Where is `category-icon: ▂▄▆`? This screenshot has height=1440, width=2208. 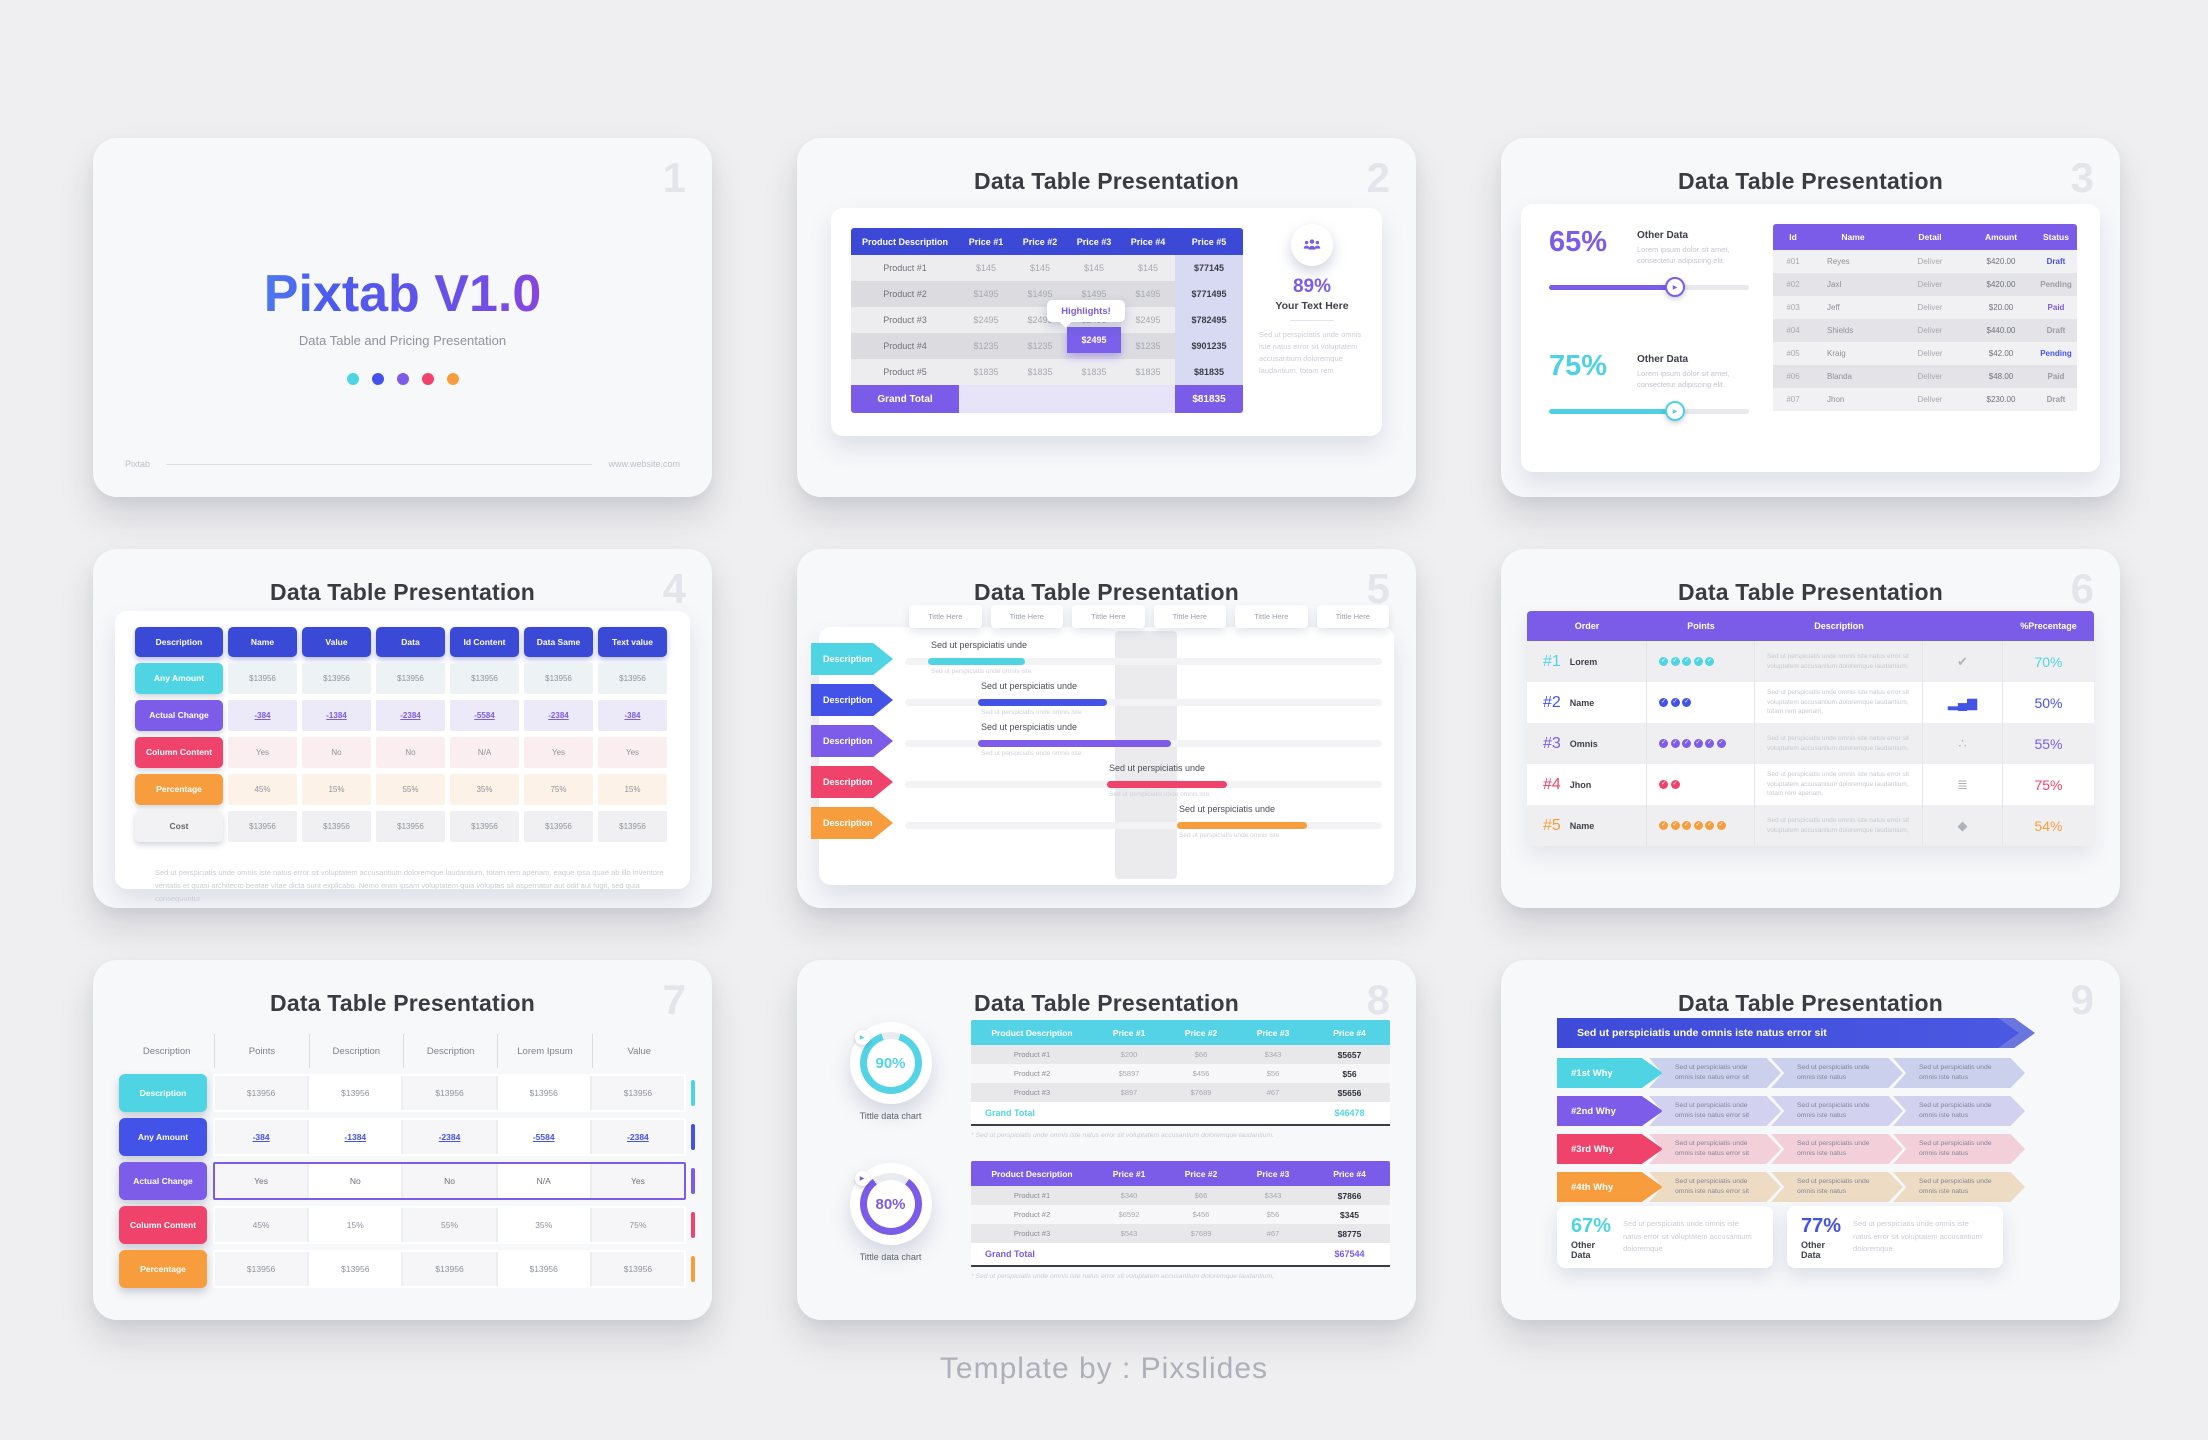
category-icon: ▂▄▆ is located at coordinates (1963, 702).